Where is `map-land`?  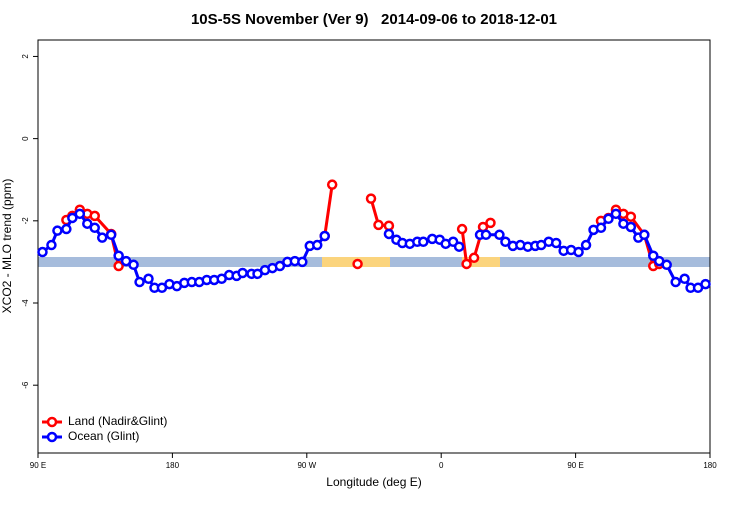
map-land is located at coordinates (481, 262).